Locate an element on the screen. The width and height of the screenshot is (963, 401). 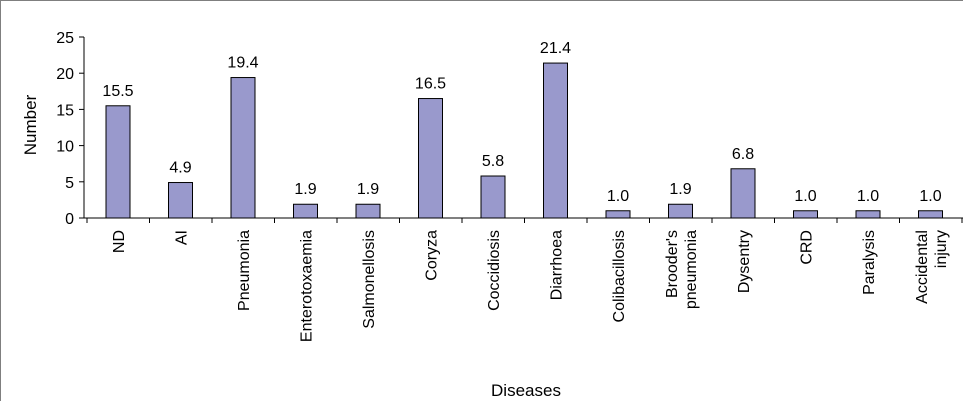
x-tick-label: AI is located at coordinates (182, 237).